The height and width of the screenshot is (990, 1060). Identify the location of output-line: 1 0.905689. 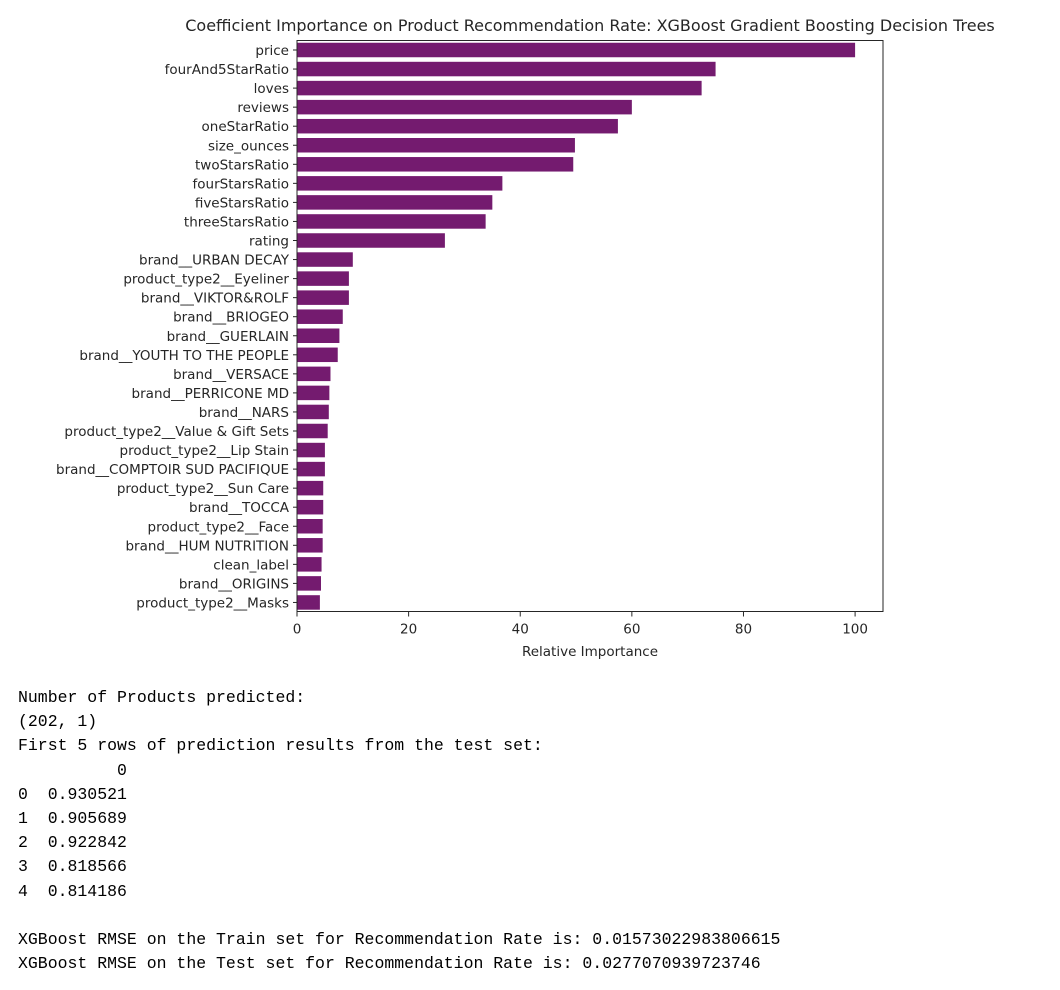
(72, 818).